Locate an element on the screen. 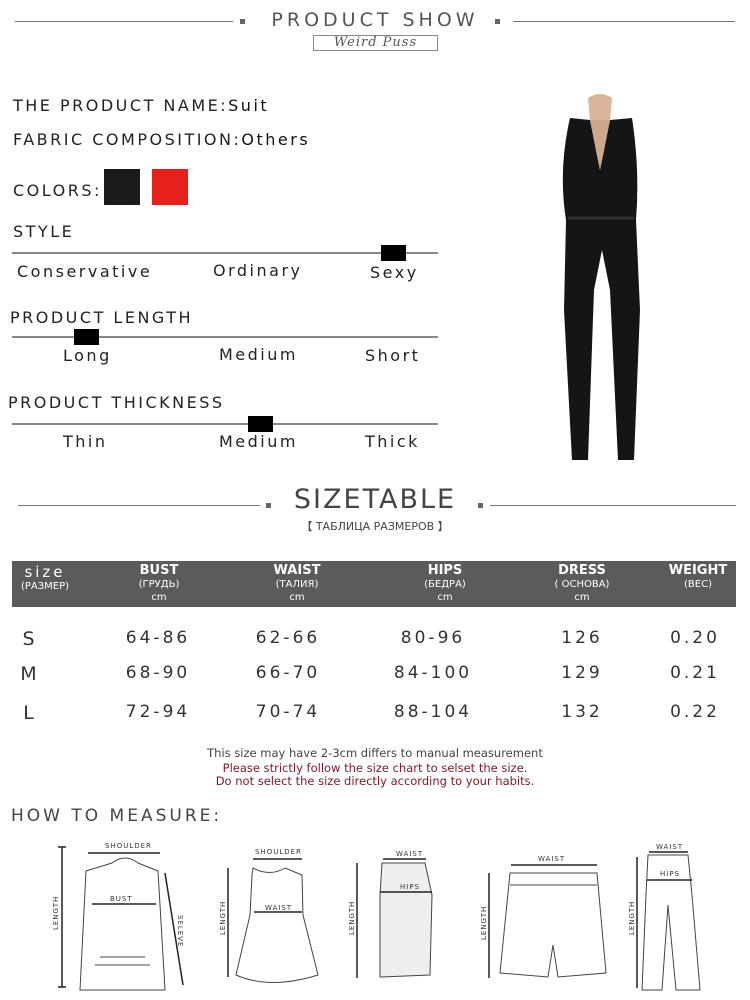  style-option: Ordinary is located at coordinates (258, 270).